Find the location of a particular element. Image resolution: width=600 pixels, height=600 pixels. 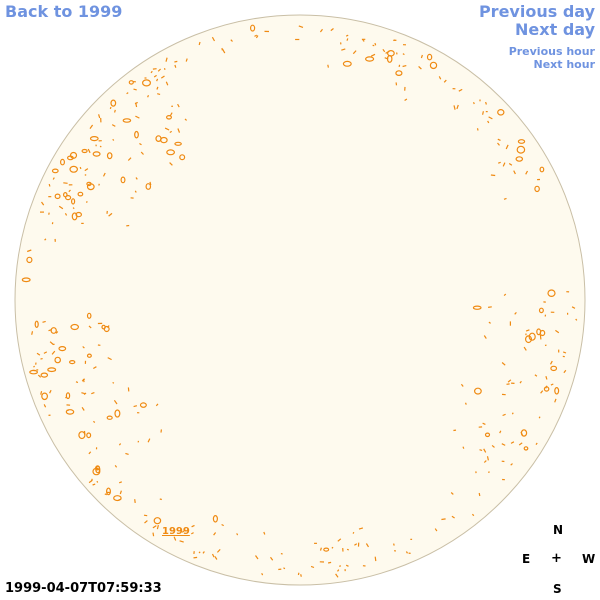

year-link: 1999 is located at coordinates (176, 531).